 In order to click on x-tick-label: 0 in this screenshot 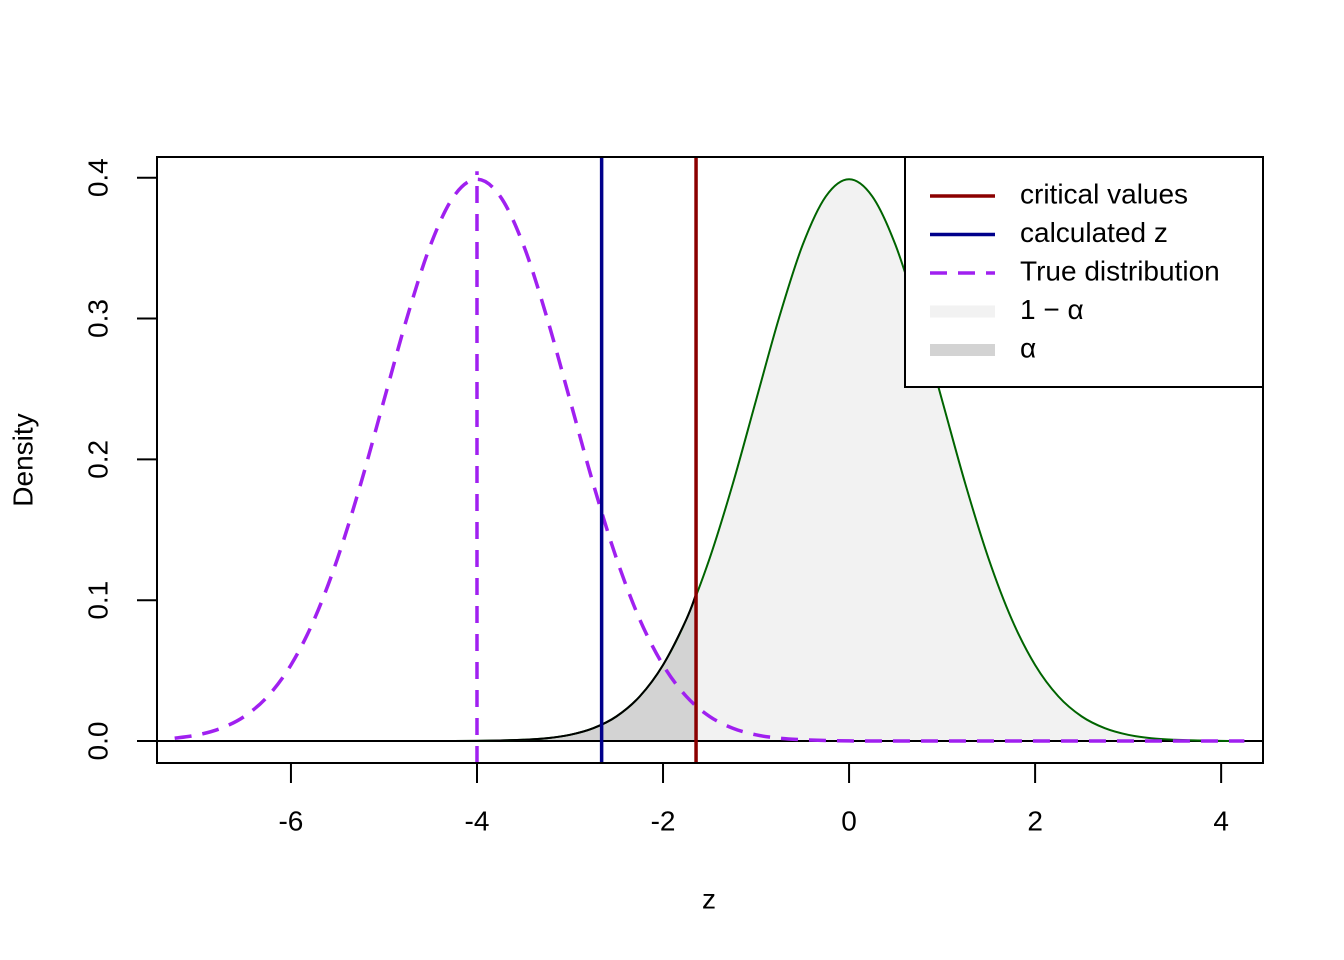, I will do `click(849, 820)`.